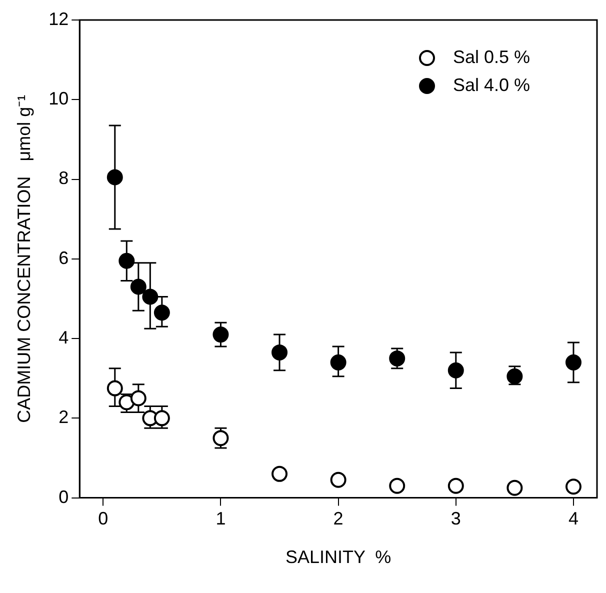  Describe the element at coordinates (573, 518) in the screenshot. I see `x-tick-label: 4` at that location.